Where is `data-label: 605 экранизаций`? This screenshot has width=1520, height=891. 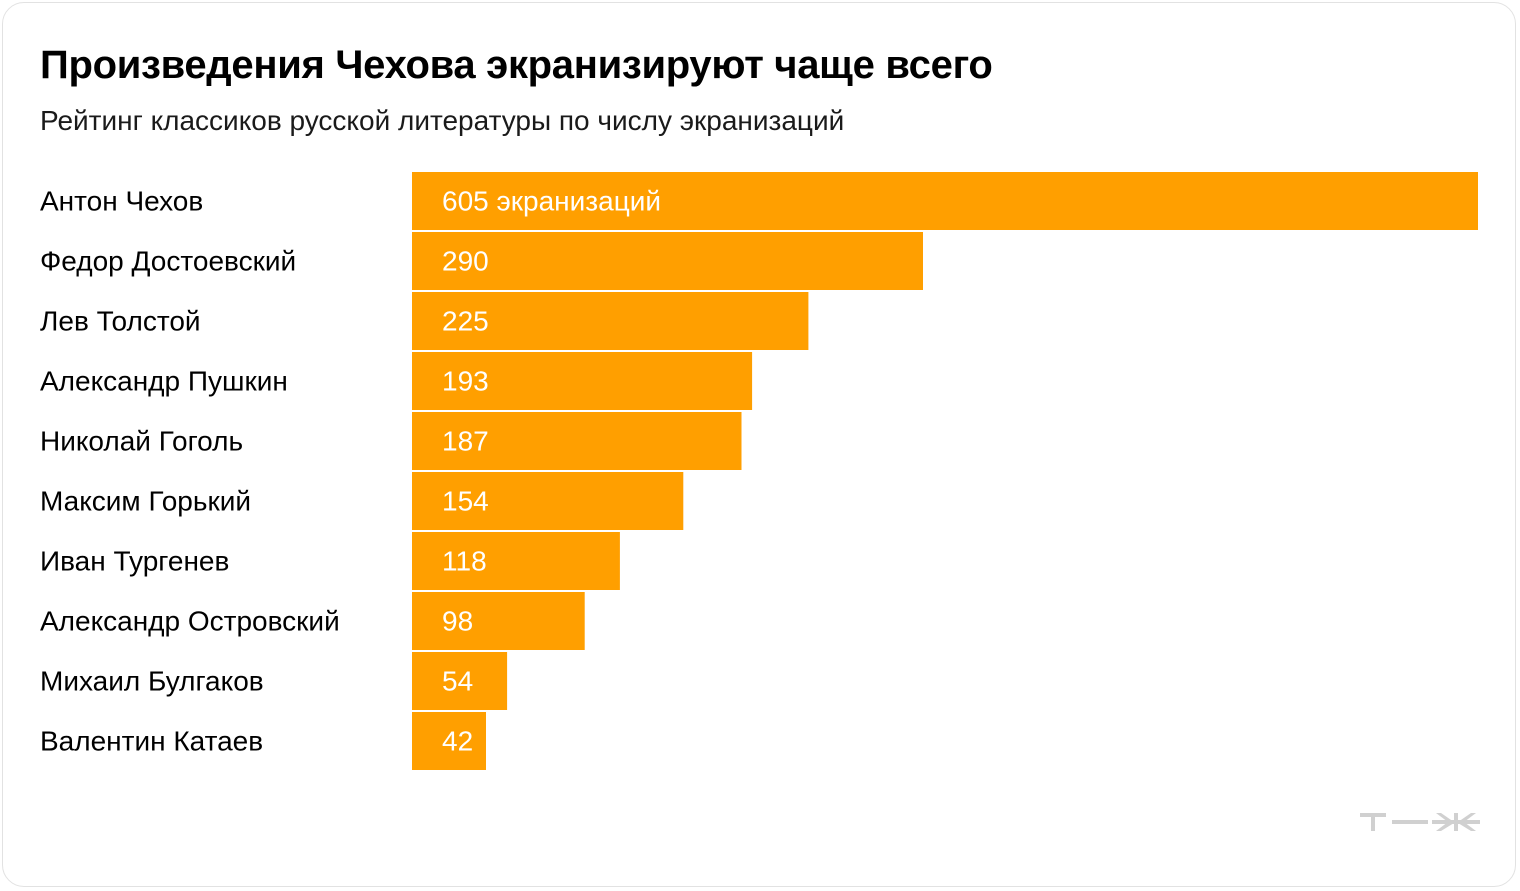
data-label: 605 экранизаций is located at coordinates (551, 201).